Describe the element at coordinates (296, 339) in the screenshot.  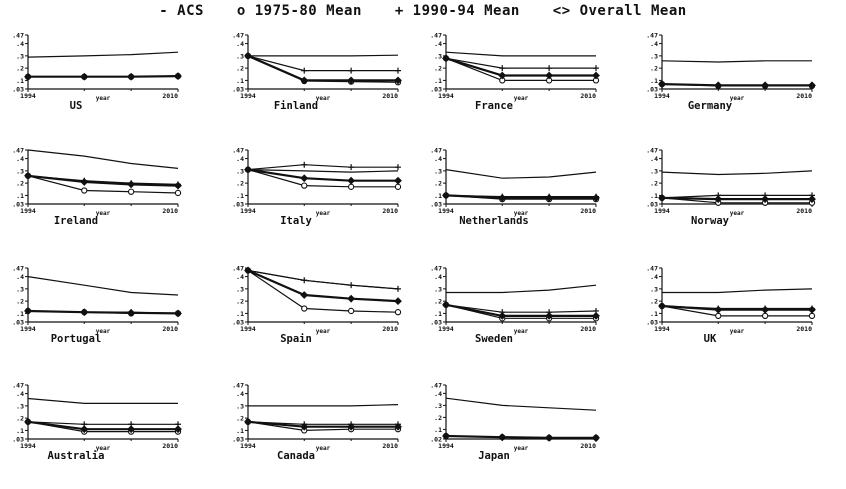
I see `panel-title: Spain` at that location.